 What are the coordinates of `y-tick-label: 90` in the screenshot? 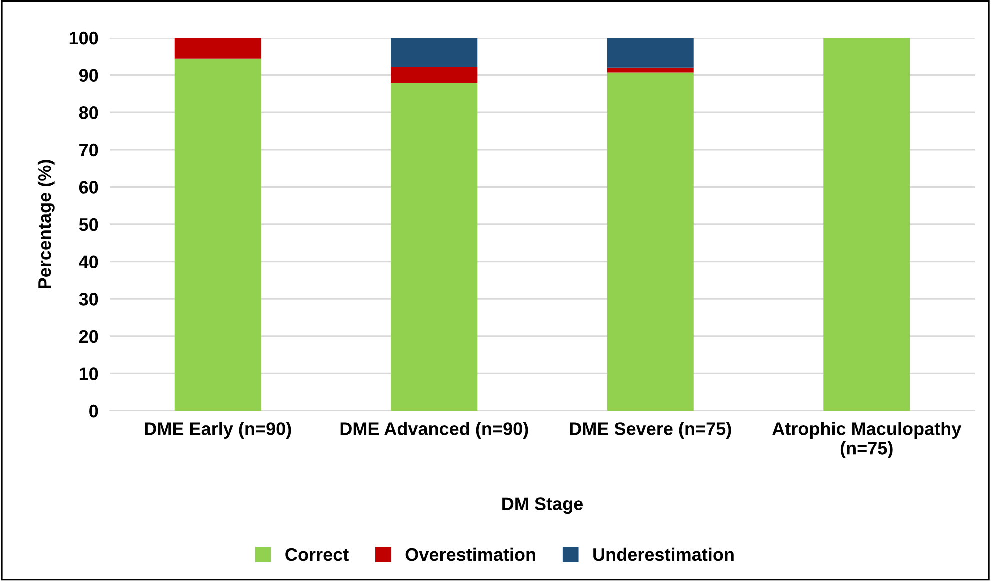 It's located at (88, 75).